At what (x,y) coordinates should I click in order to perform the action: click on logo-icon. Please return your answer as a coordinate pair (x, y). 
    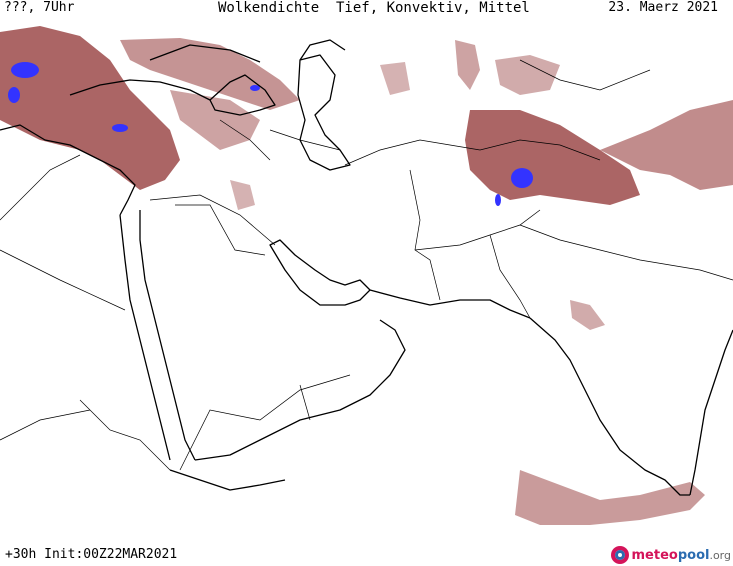
    Looking at the image, I should click on (619, 555).